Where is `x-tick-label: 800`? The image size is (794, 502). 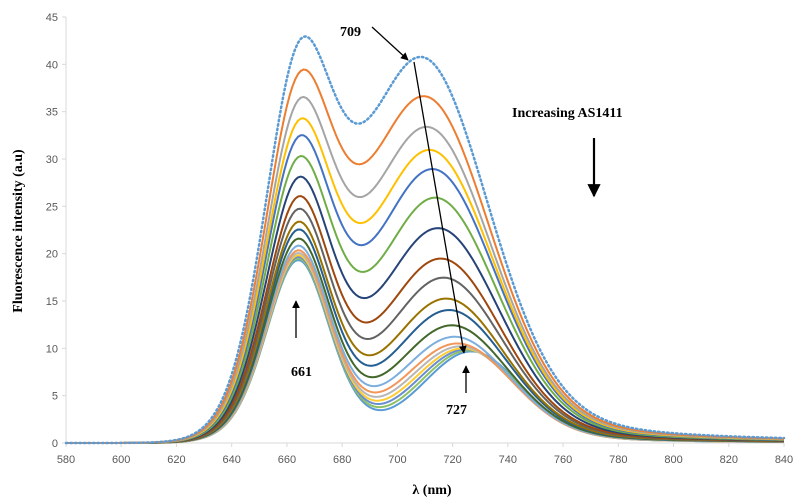
x-tick-label: 800 is located at coordinates (673, 460).